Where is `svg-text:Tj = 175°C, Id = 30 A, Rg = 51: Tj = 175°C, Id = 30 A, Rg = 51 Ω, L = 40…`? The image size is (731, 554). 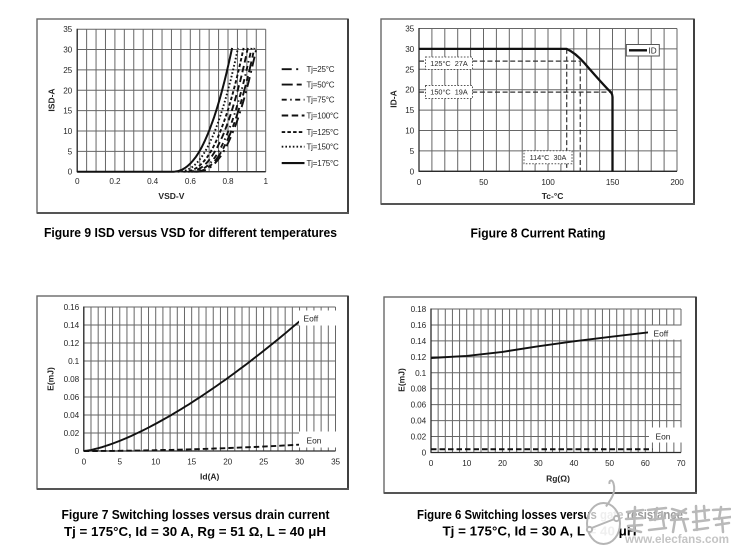
svg-text:Tj = 175°C, Id = 30 A, Rg = 51: Tj = 175°C, Id = 30 A, Rg = 51 Ω, L = 40… is located at coordinates (195, 532).